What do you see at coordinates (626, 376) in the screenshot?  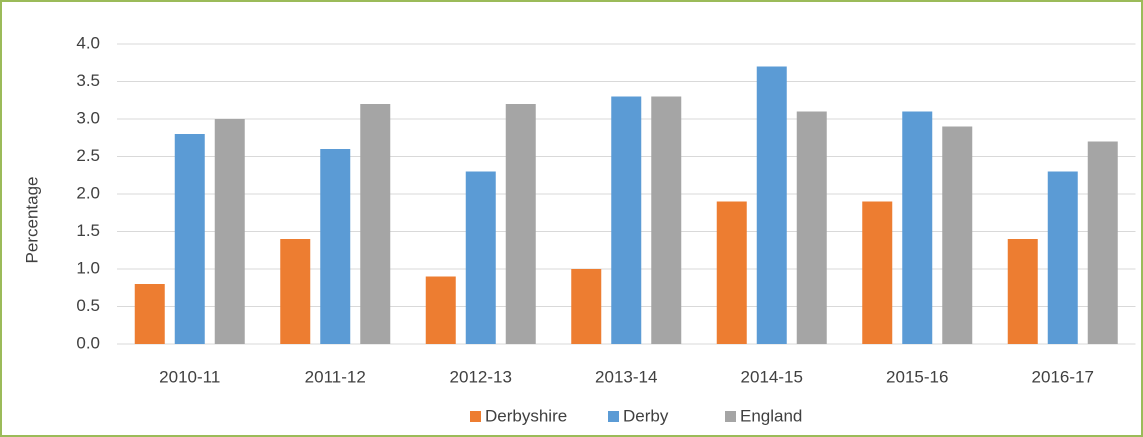 I see `x-tick-label: 2013-14` at bounding box center [626, 376].